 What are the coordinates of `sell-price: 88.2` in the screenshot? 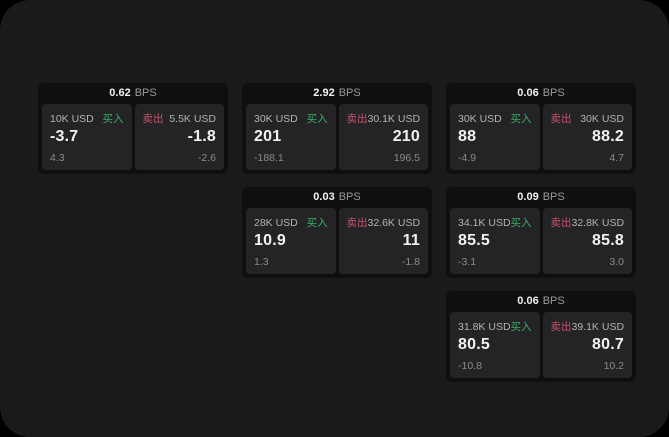 It's located at (608, 136).